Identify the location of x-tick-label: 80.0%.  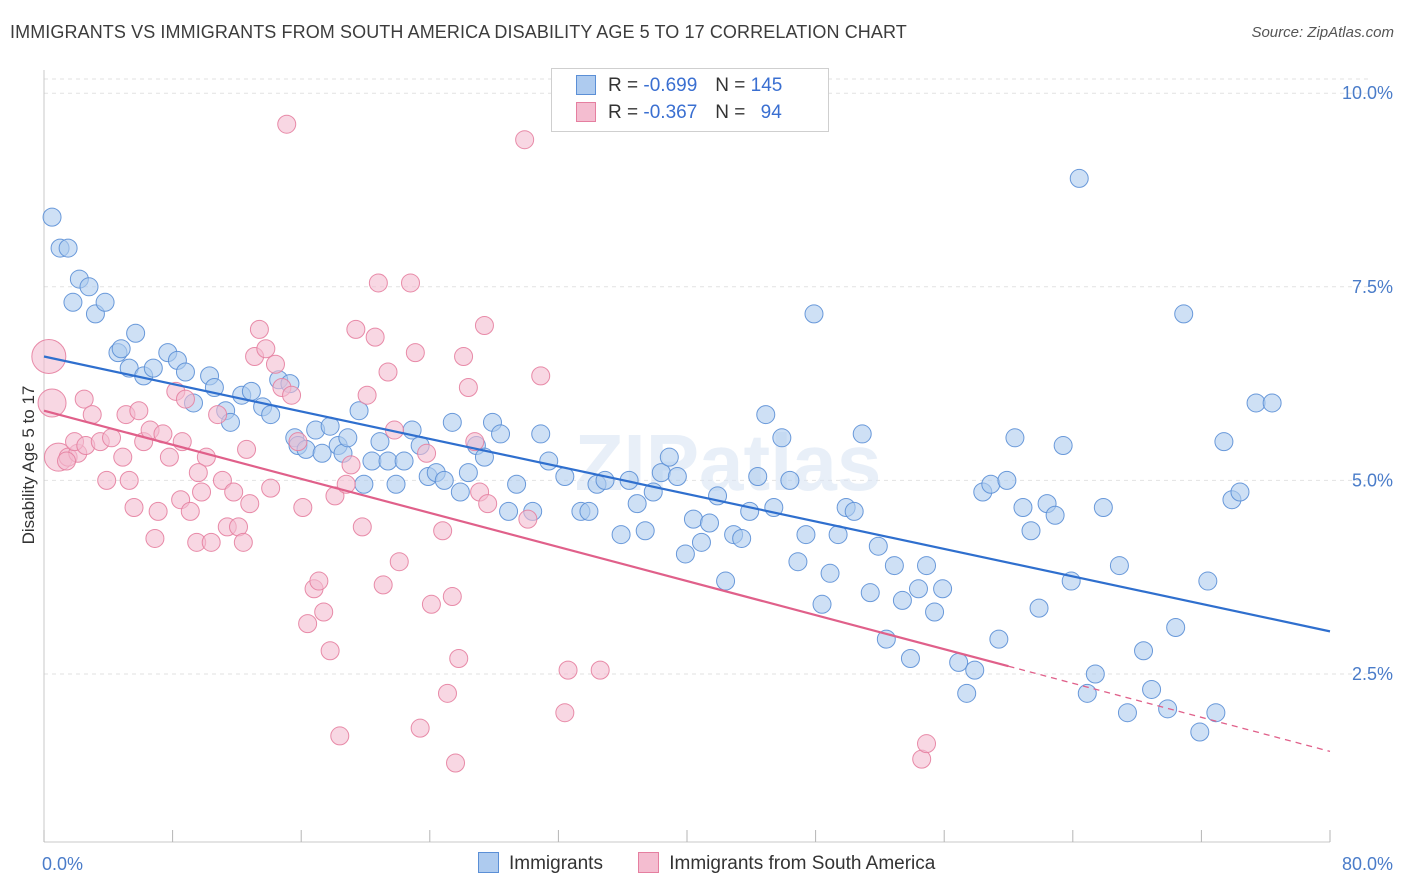
(1367, 864).